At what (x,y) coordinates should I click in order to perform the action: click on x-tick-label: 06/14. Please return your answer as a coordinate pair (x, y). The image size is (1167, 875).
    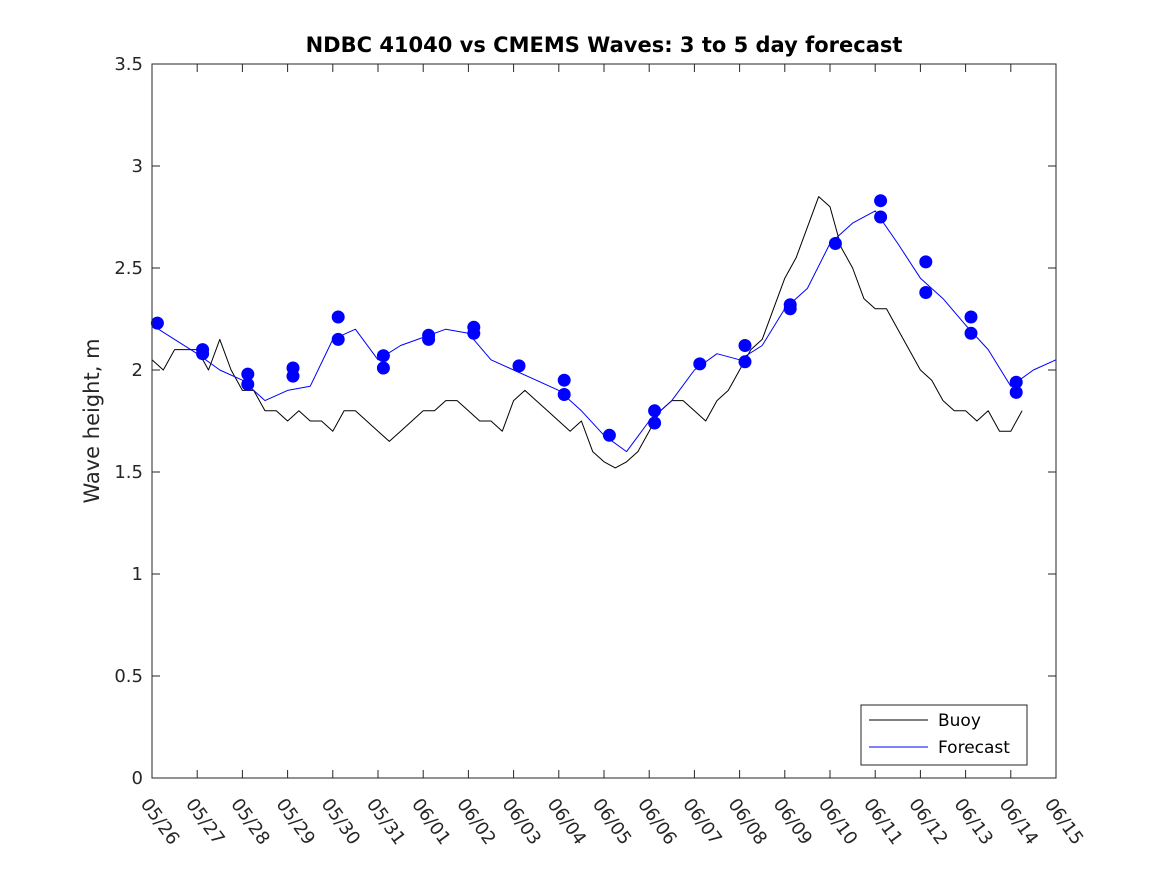
    Looking at the image, I should click on (1018, 822).